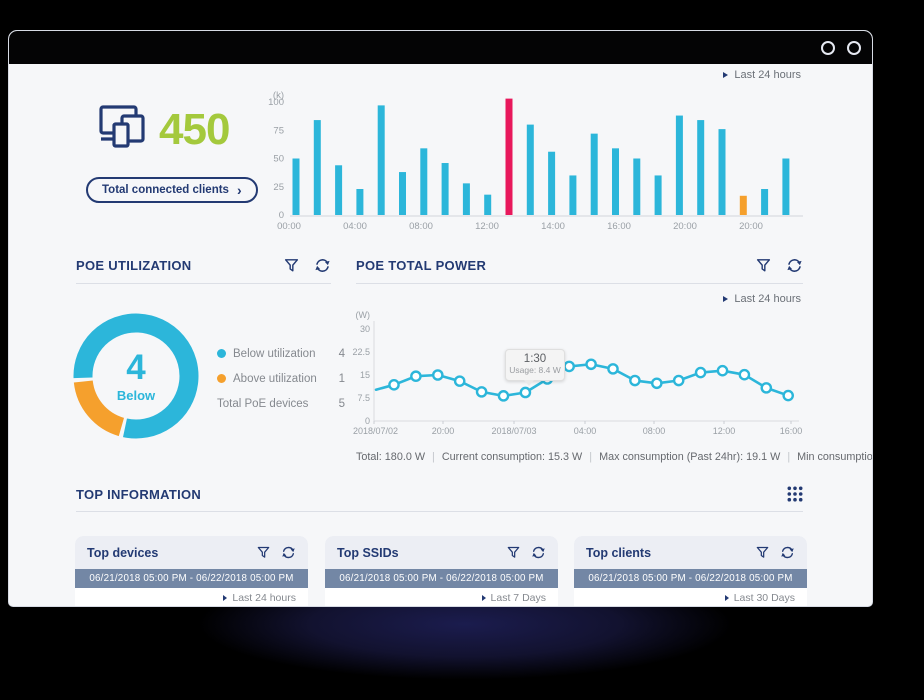 The height and width of the screenshot is (700, 924). Describe the element at coordinates (724, 431) in the screenshot. I see `svg-text: 12:00` at that location.